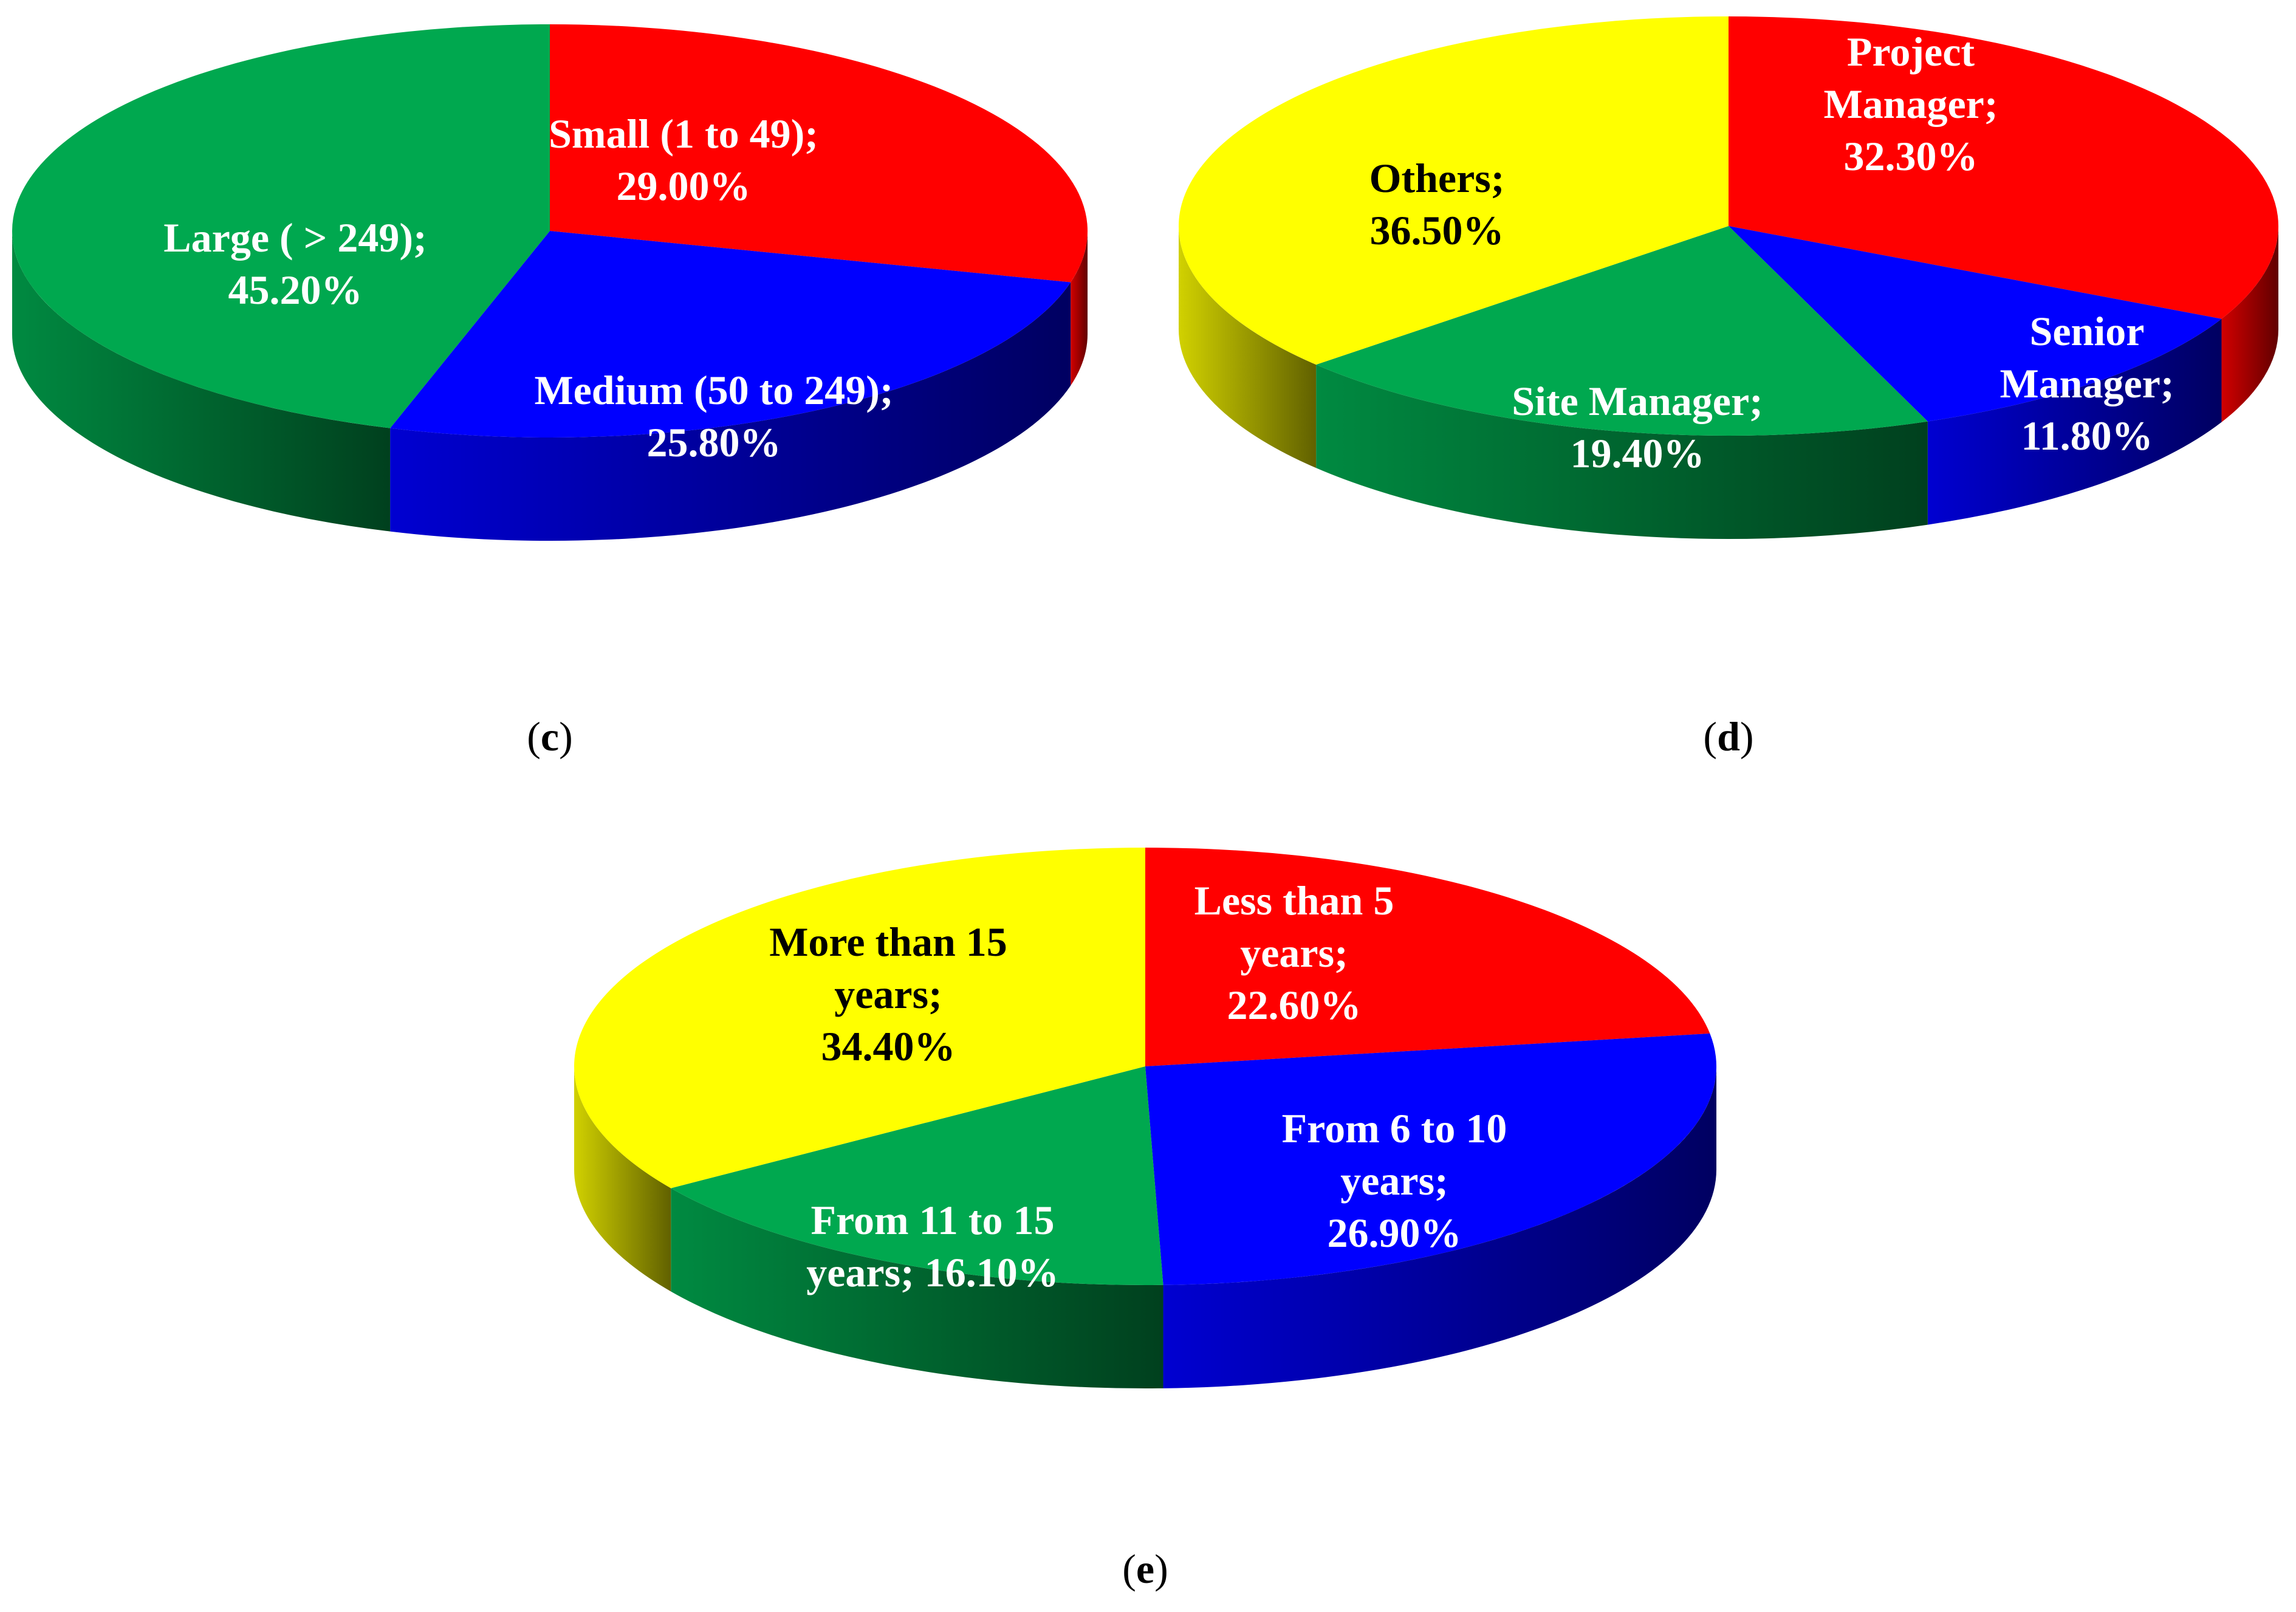 The image size is (2296, 1612). Describe the element at coordinates (1394, 1180) in the screenshot. I see `slice-data-label: From 6 to 10 years; 26.90%` at that location.